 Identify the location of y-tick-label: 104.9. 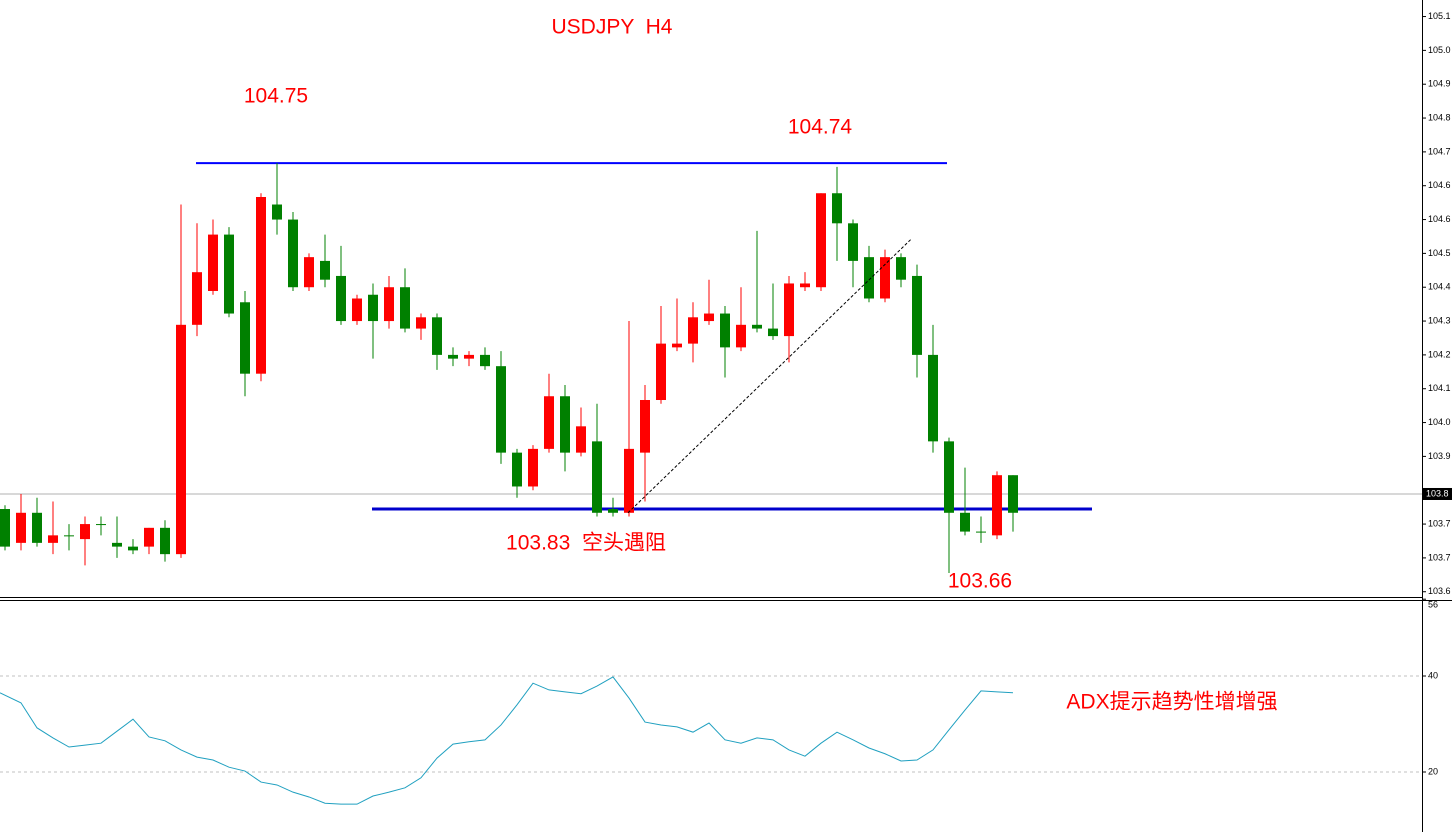
(1439, 84).